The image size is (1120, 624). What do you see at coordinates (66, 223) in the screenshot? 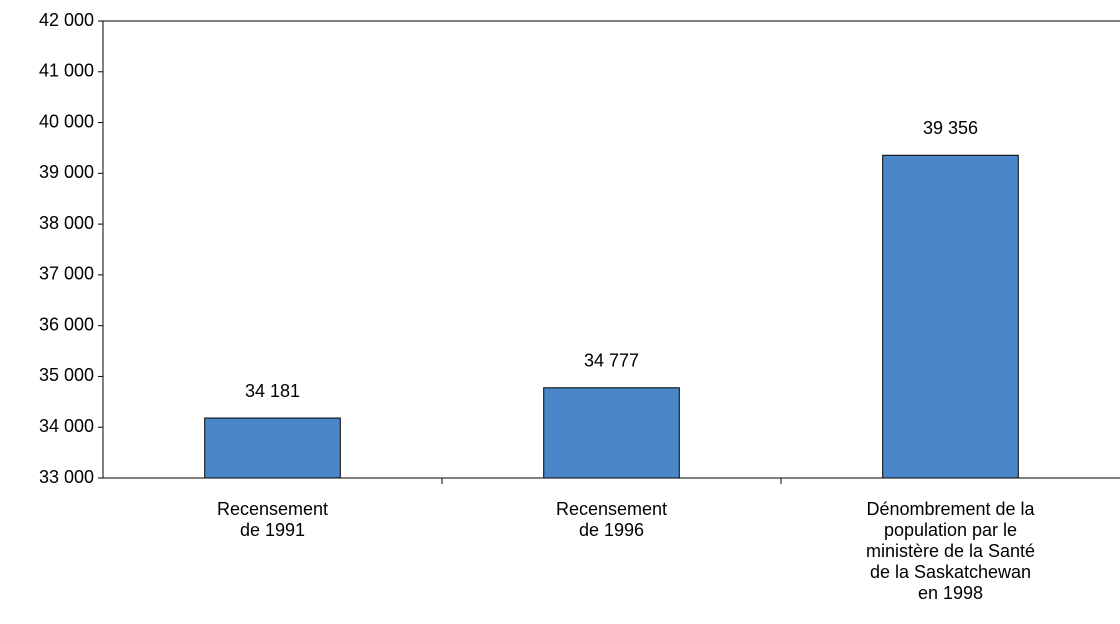
I see `y-tick-label: 38 000` at bounding box center [66, 223].